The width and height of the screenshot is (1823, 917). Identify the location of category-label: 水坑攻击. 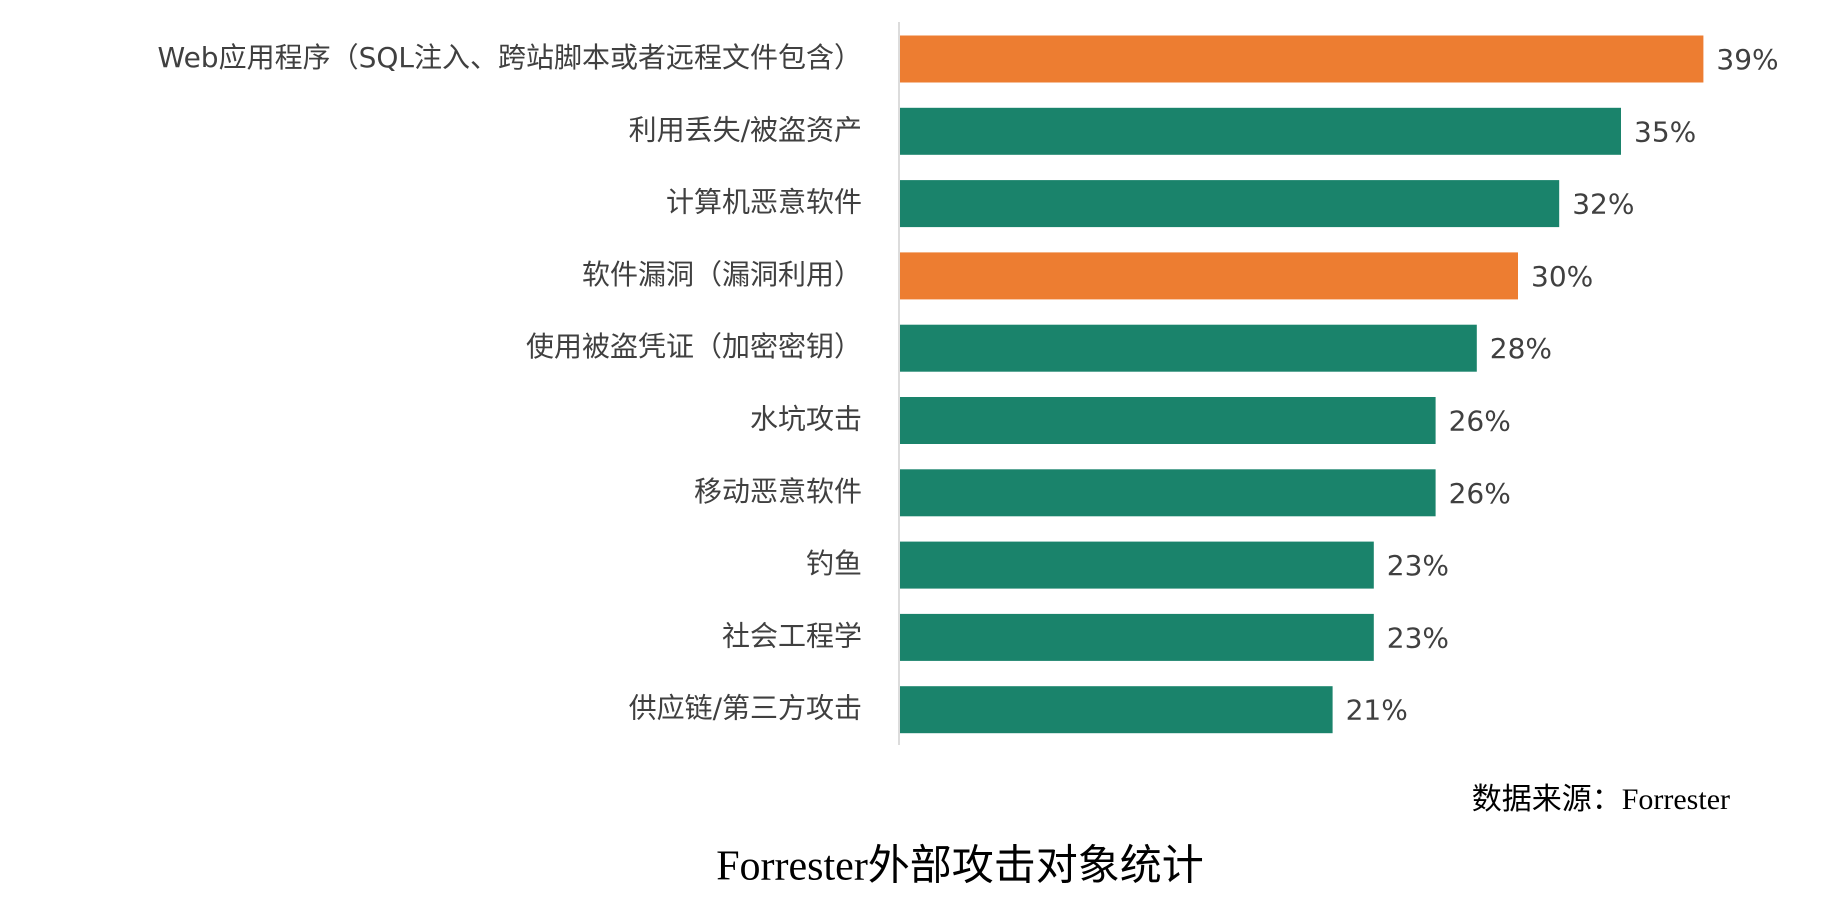
(806, 419).